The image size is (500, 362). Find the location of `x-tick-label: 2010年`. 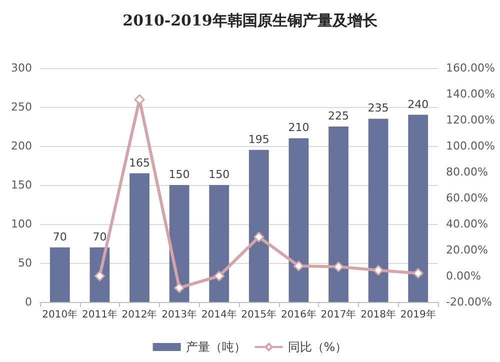

x-tick-label: 2010年 is located at coordinates (60, 314).